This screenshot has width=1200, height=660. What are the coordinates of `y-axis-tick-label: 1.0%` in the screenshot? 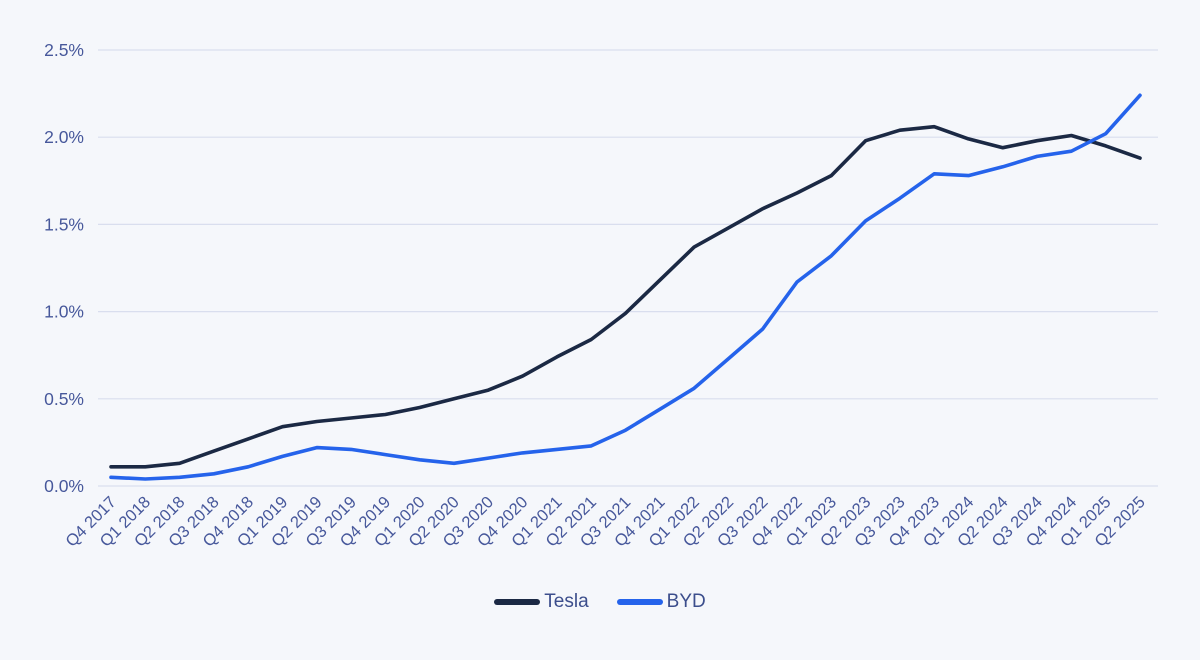 It's located at (64, 312).